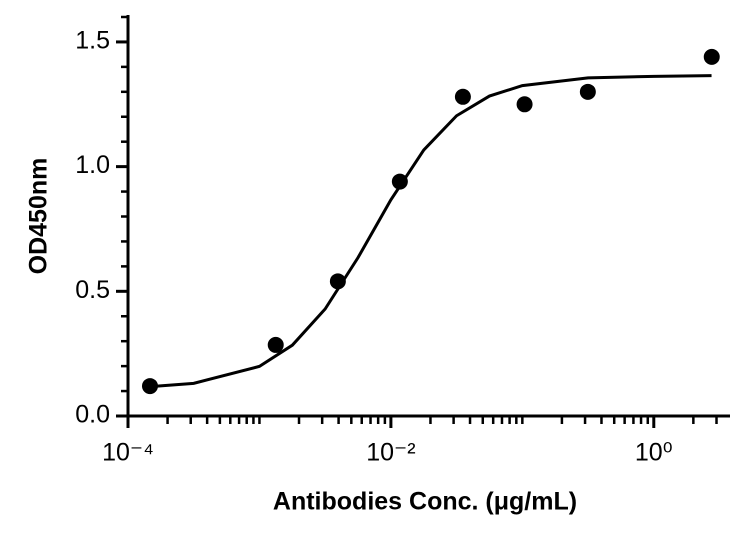 This screenshot has width=745, height=535. Describe the element at coordinates (92, 41) in the screenshot. I see `y-tick-label: 1.5` at that location.